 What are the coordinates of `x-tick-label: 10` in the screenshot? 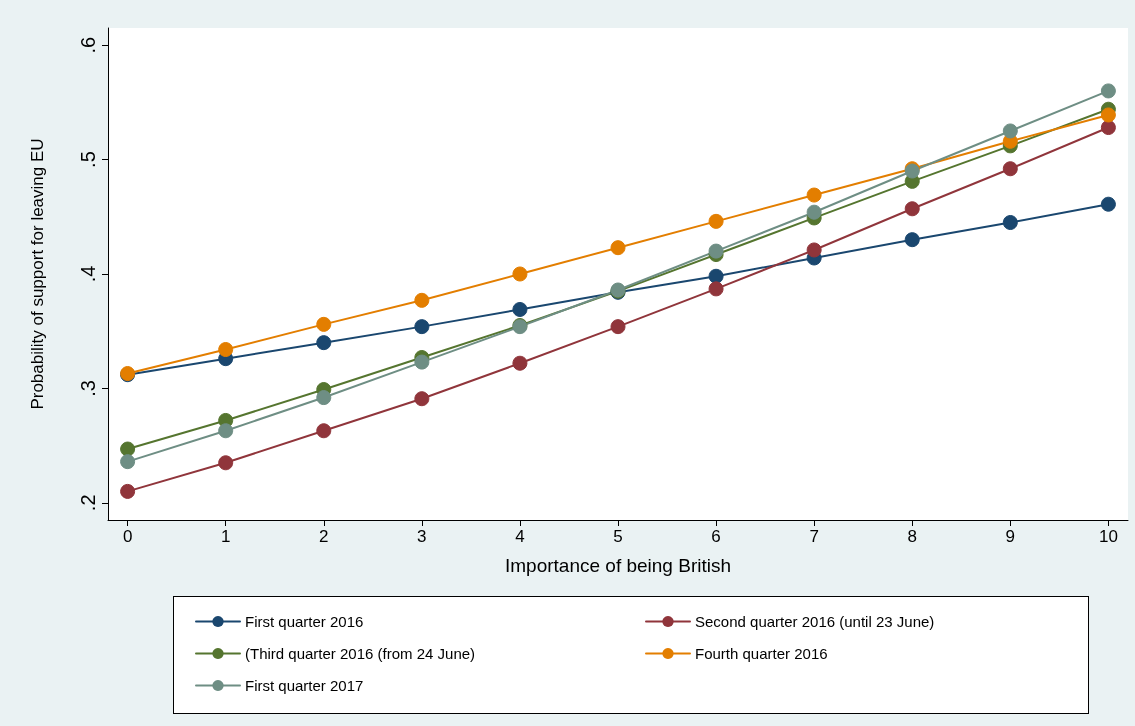 It's located at (1108, 536).